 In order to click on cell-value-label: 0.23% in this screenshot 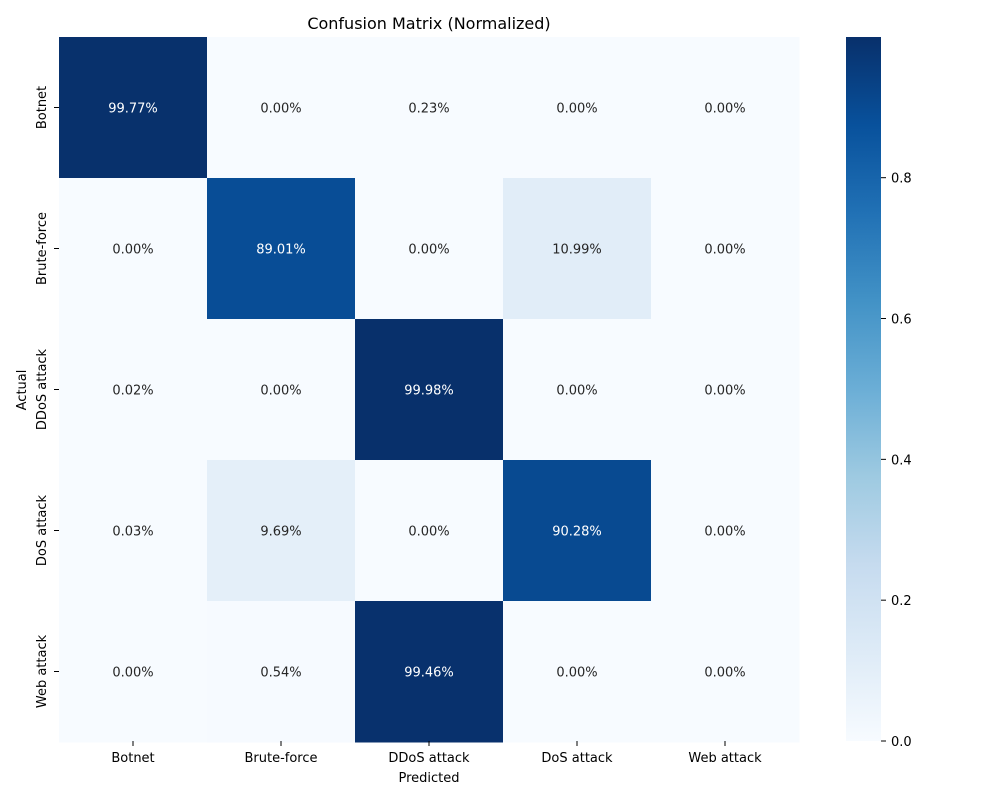, I will do `click(428, 109)`.